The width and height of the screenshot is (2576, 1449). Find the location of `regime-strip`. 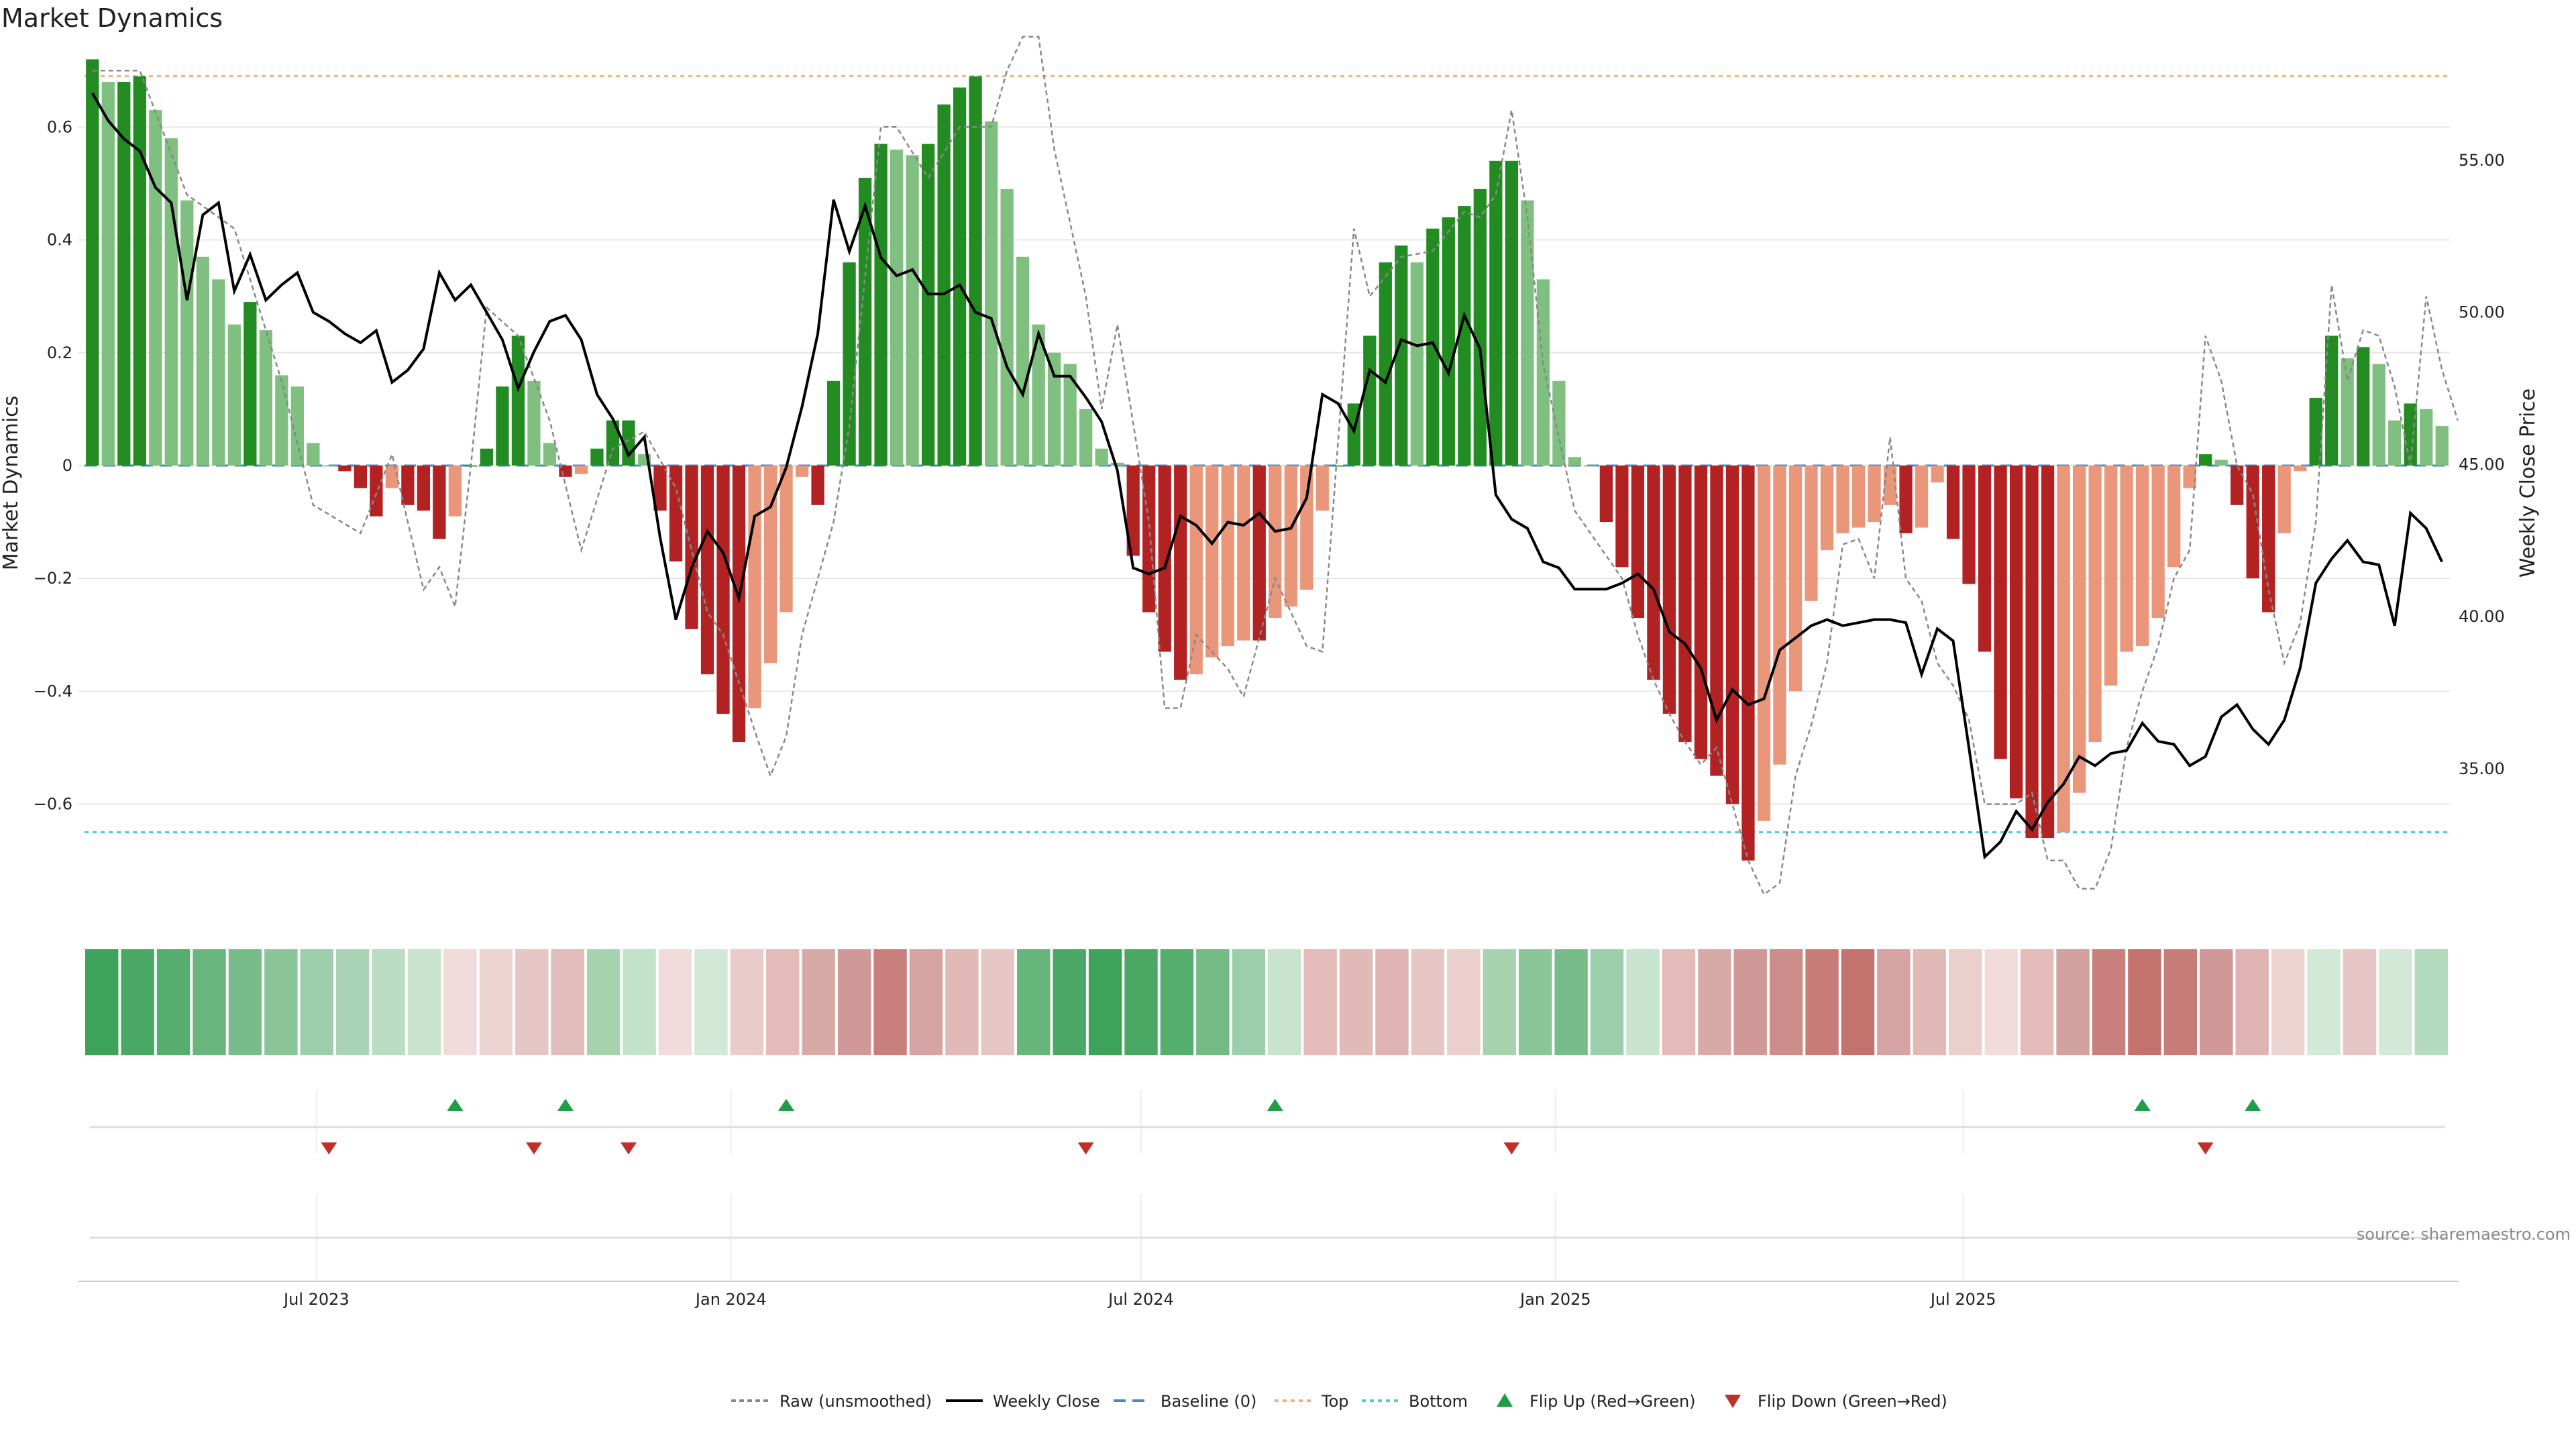

regime-strip is located at coordinates (1266, 1002).